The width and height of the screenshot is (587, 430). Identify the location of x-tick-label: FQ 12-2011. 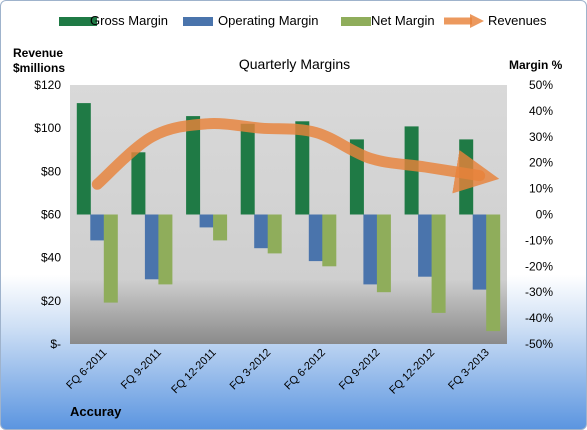
(193, 371).